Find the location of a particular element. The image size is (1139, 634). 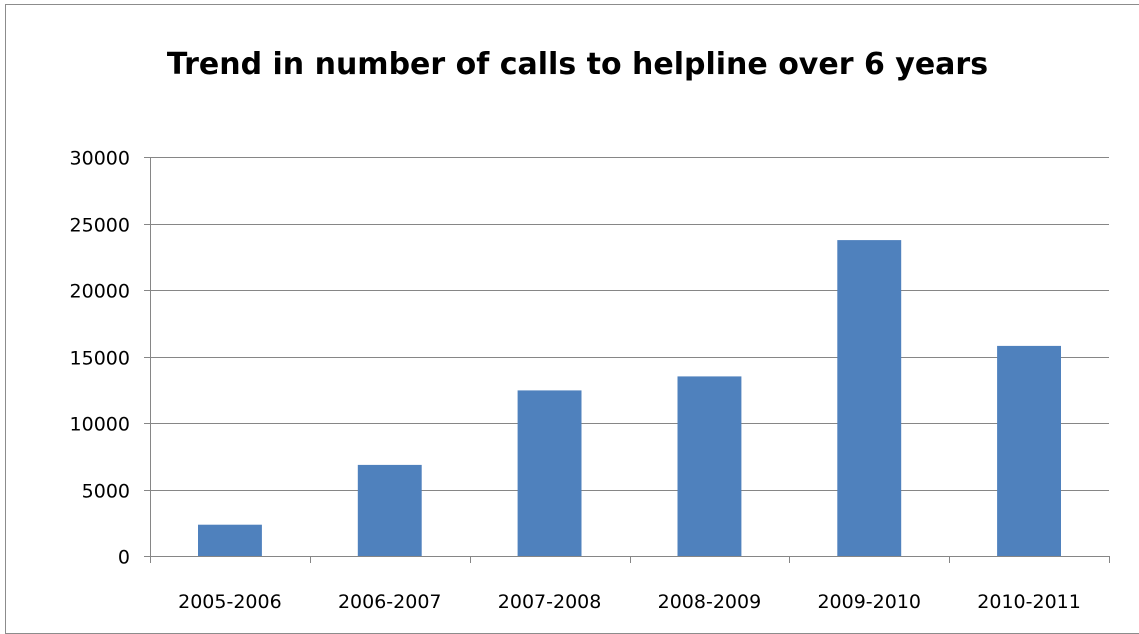

y-tick-label: 10000 is located at coordinates (100, 425).